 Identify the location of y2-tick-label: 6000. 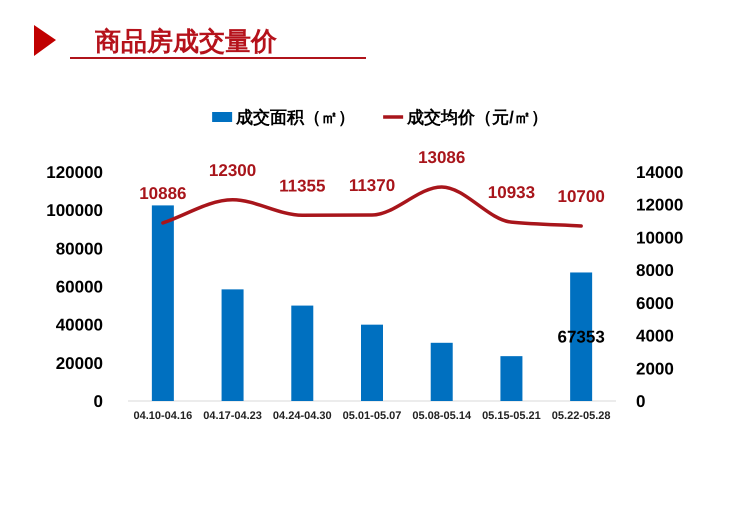
(655, 303).